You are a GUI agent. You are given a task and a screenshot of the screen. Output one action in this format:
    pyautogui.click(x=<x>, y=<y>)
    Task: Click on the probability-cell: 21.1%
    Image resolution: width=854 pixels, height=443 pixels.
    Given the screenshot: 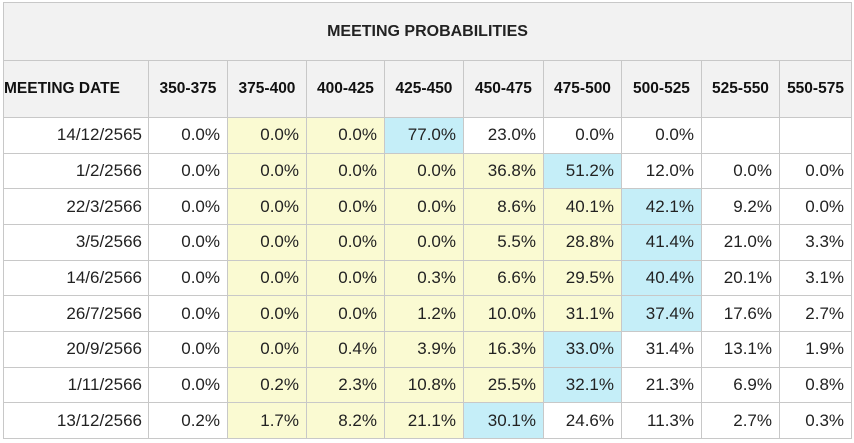 What is the action you would take?
    pyautogui.click(x=424, y=420)
    